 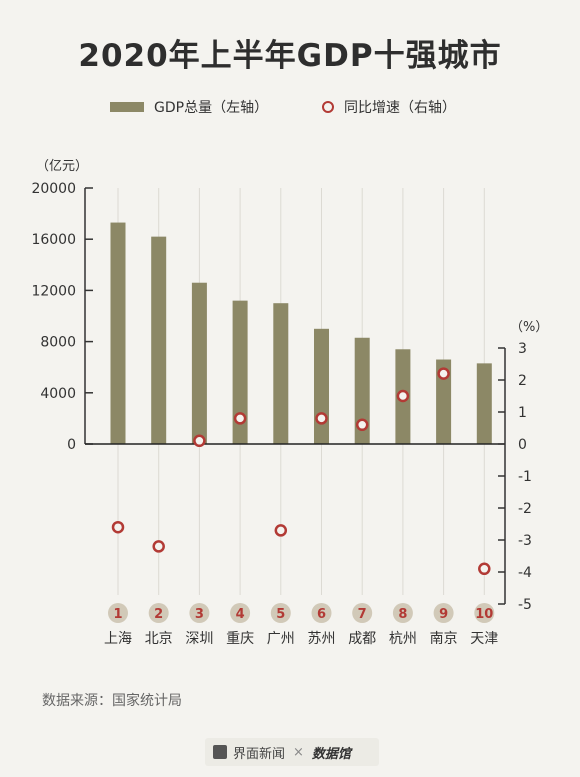 What do you see at coordinates (259, 754) in the screenshot?
I see `footer-brand1: 界面新闻` at bounding box center [259, 754].